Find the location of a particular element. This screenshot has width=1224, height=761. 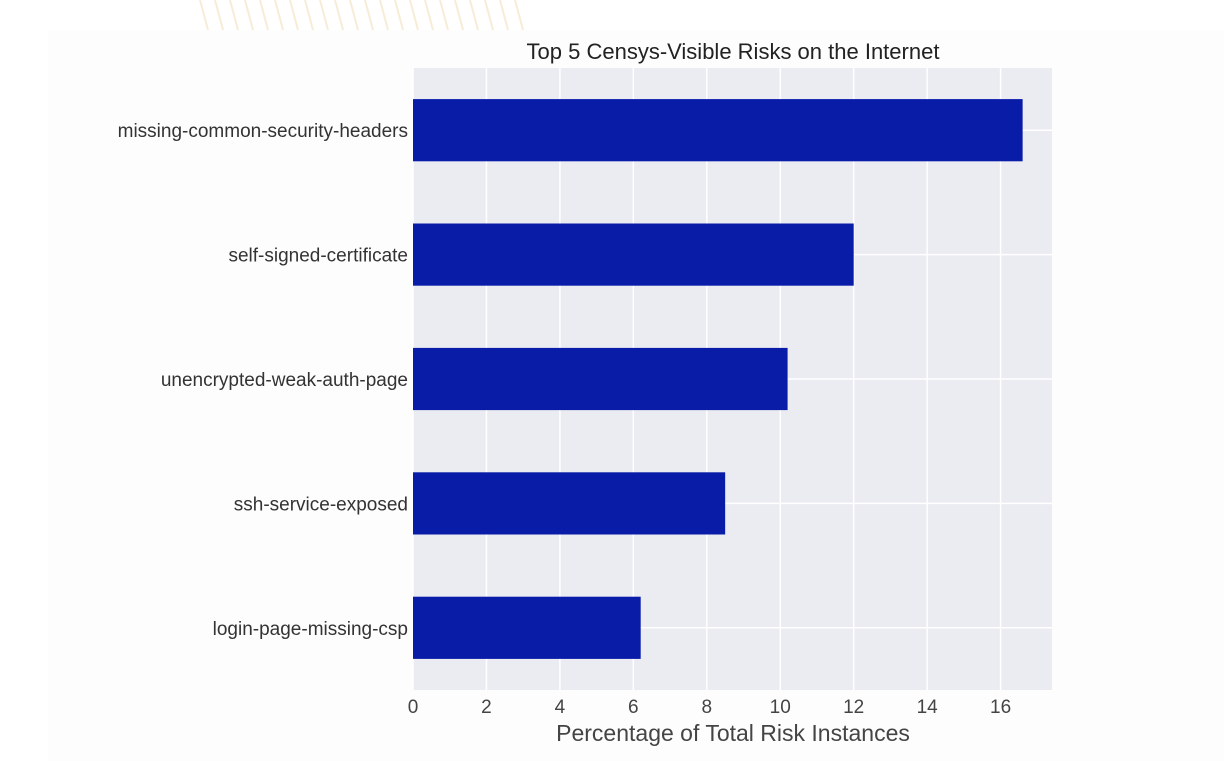

category-label: login-page-missing-csp is located at coordinates (310, 629).